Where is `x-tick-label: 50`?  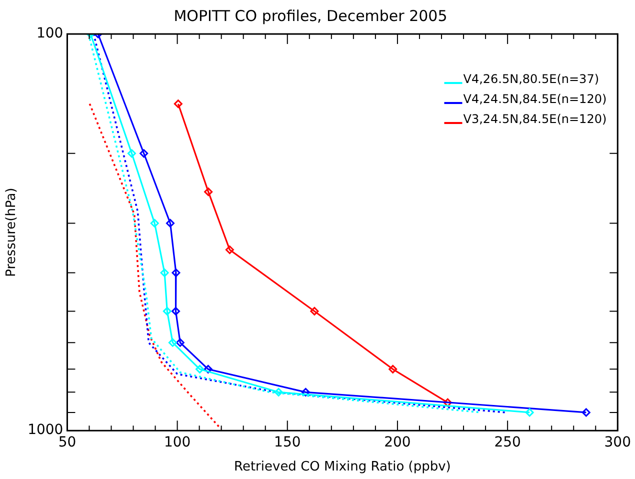 x-tick-label: 50 is located at coordinates (67, 442).